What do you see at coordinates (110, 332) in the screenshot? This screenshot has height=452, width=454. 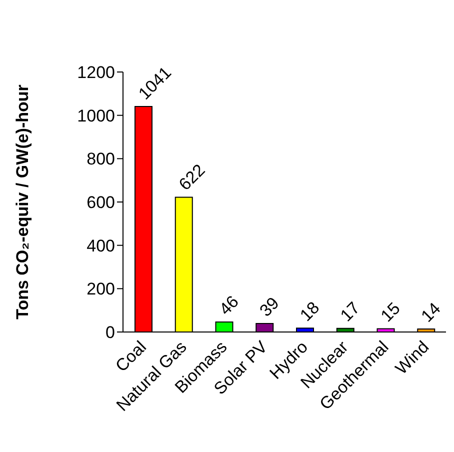 I see `y-tick-label: 0` at bounding box center [110, 332].